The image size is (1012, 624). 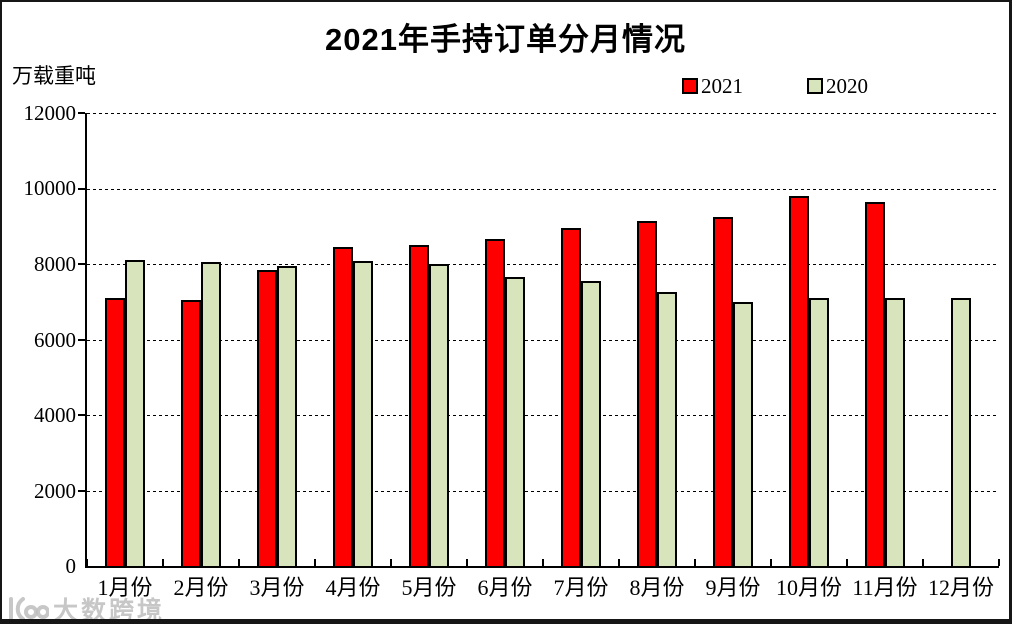 What do you see at coordinates (55, 490) in the screenshot?
I see `y-axis-label-2000: 2000` at bounding box center [55, 490].